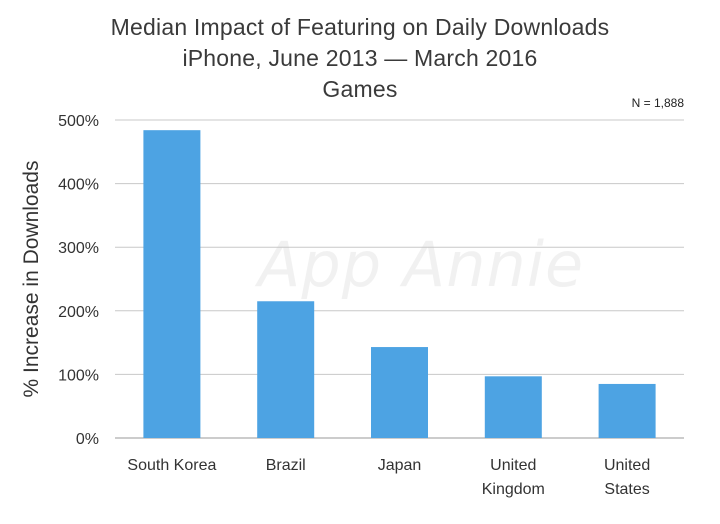  Describe the element at coordinates (360, 58) in the screenshot. I see `chart-subtitle: iPhone, June 2013 — March 2016` at that location.